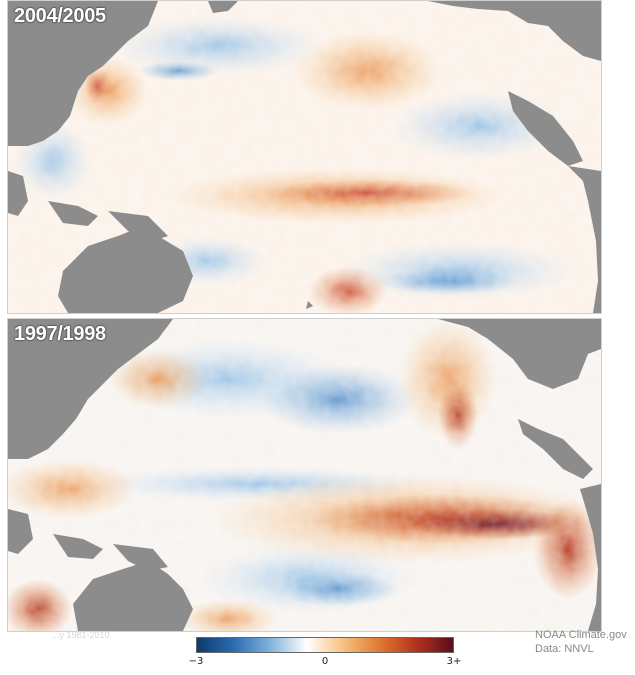 This screenshot has height=675, width=635. Describe the element at coordinates (60, 334) in the screenshot. I see `panel-label-1997-1998: 1997/1998` at that location.